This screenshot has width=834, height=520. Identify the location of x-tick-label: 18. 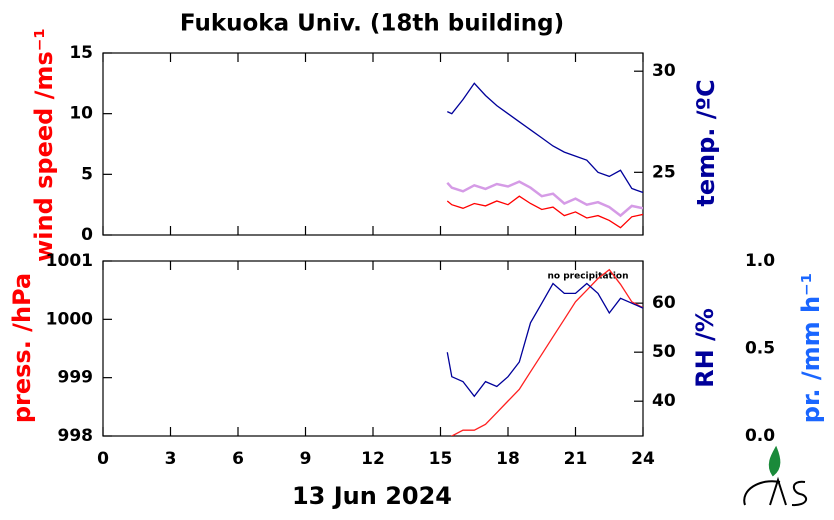
(508, 459).